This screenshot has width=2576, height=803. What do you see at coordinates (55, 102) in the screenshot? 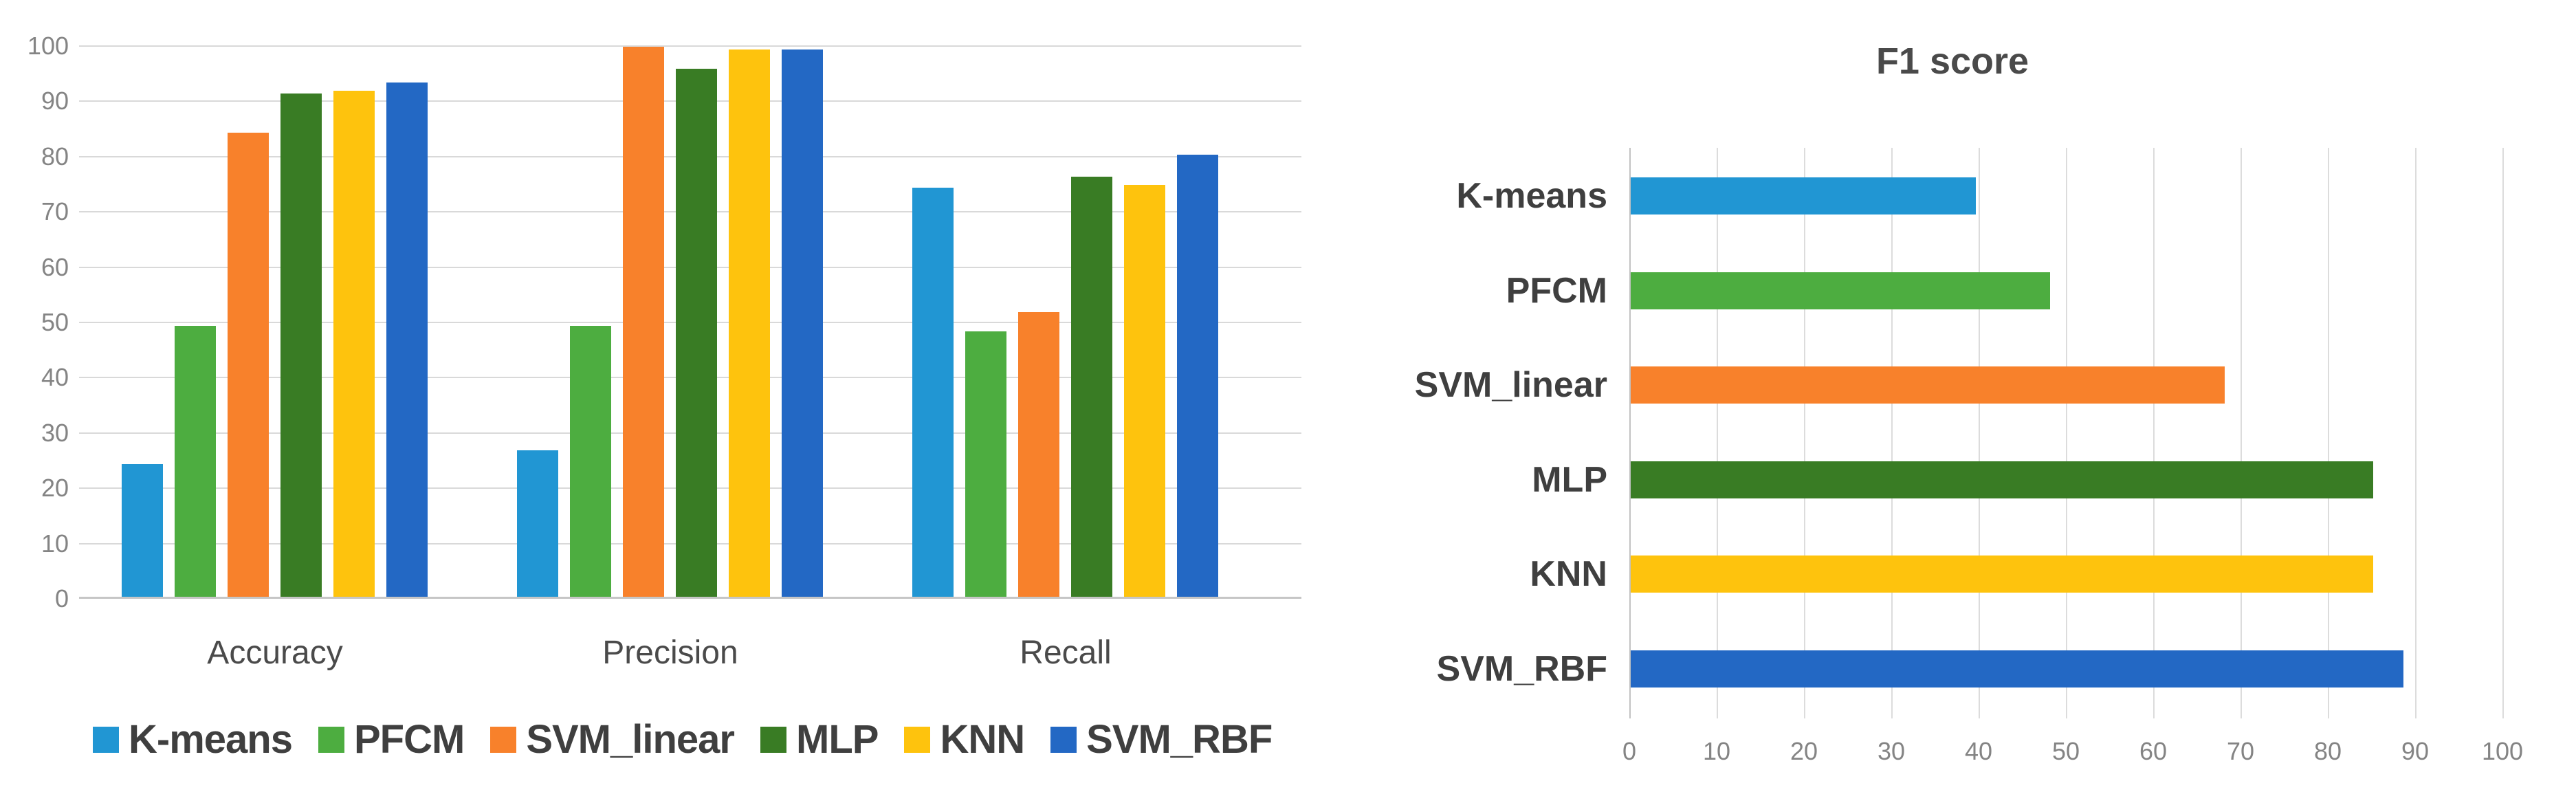
I see `y-tick-label-90: 90` at bounding box center [55, 102].